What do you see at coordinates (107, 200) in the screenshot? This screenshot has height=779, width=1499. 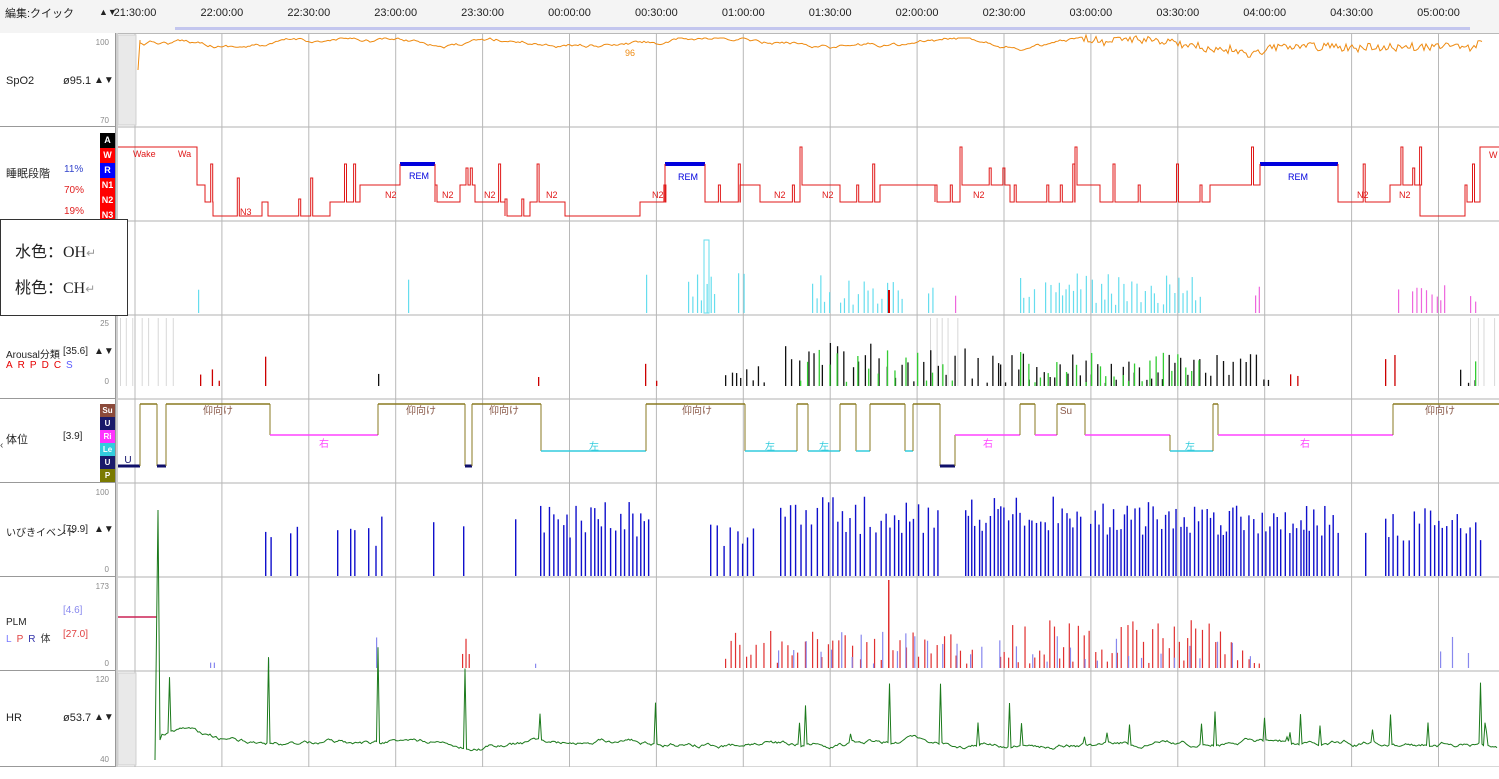 I see `stage-key-n2: N2` at bounding box center [107, 200].